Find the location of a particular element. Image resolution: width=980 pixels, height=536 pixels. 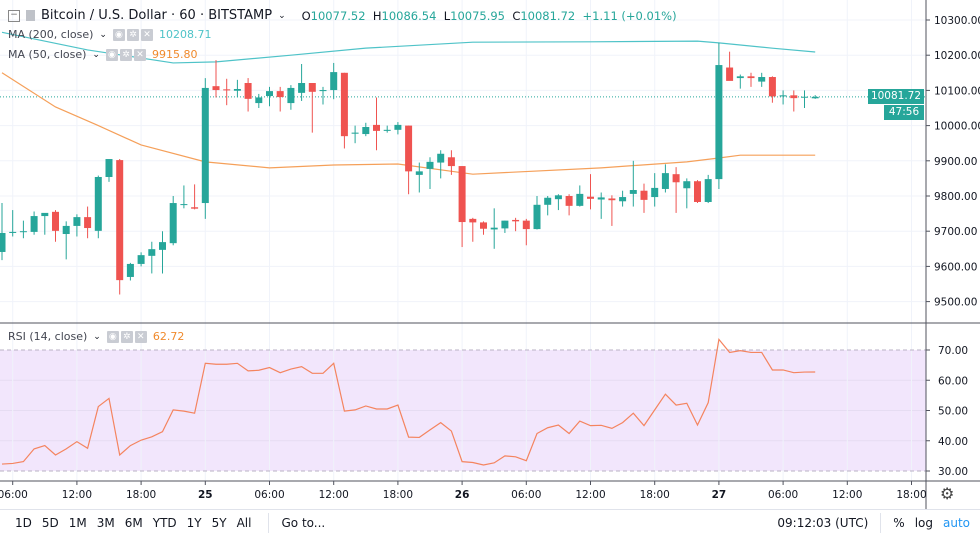

symbol-flag-icon is located at coordinates (30, 15).